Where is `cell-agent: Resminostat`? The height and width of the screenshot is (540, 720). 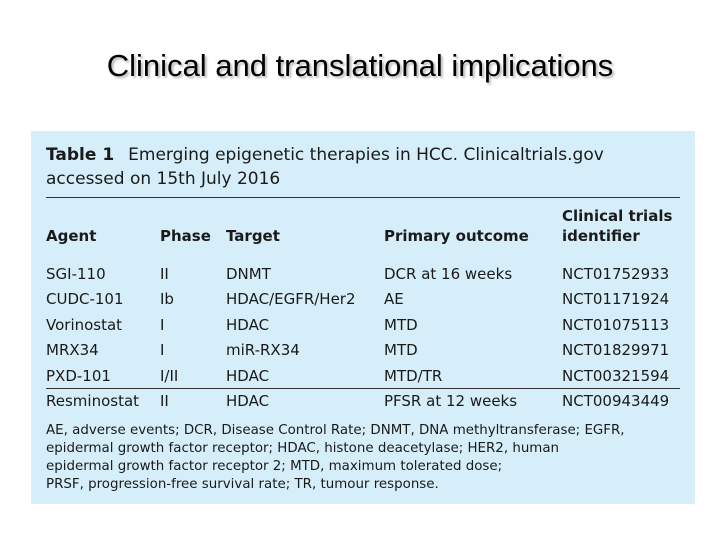
cell-agent: Resminostat is located at coordinates (93, 400).